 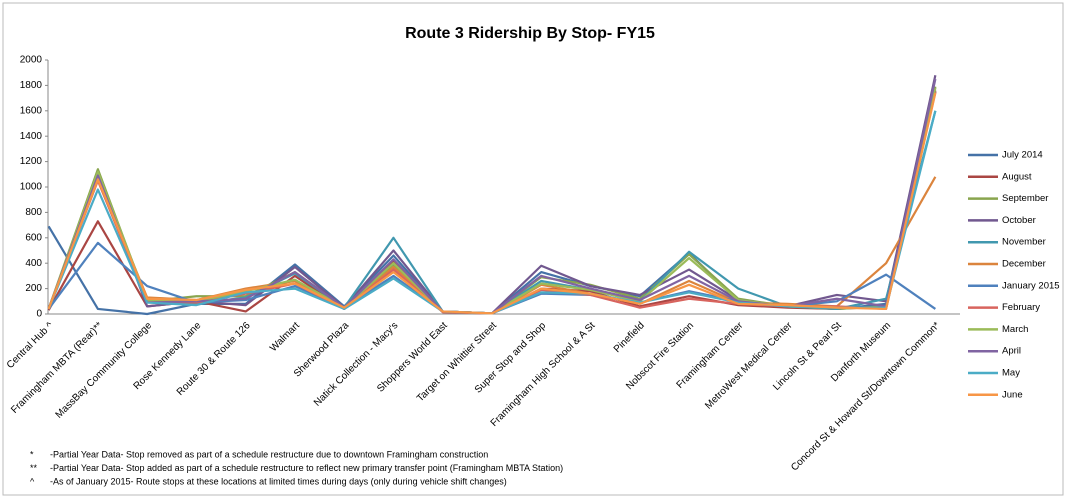 I want to click on footnote-marker: **, so click(x=34, y=468).